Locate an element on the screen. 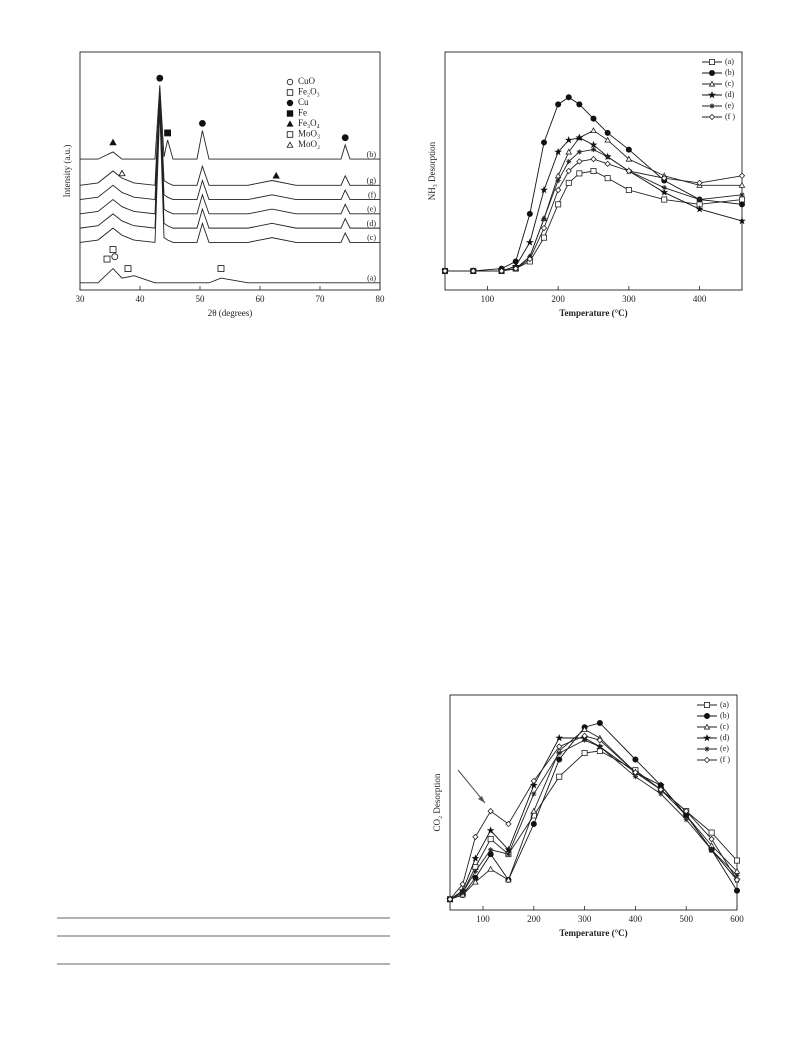 This screenshot has width=793, height=1057. legend-label: Fe₃O₄ is located at coordinates (309, 123).